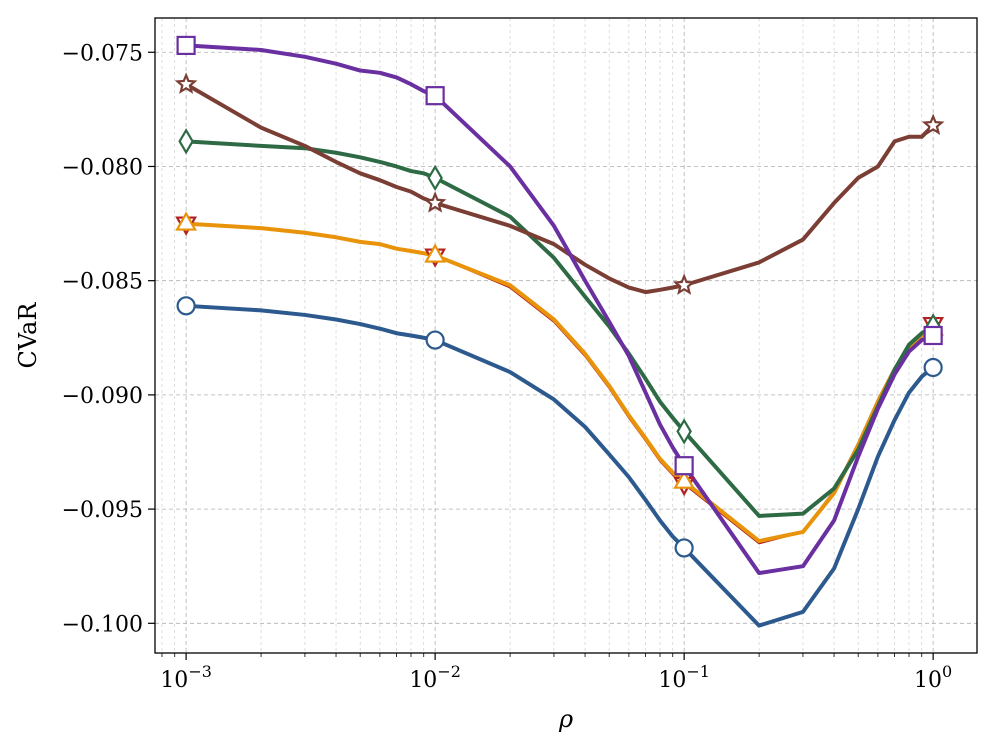 The image size is (997, 747). What do you see at coordinates (102, 396) in the screenshot?
I see `y-tick-label: −0.090` at bounding box center [102, 396].